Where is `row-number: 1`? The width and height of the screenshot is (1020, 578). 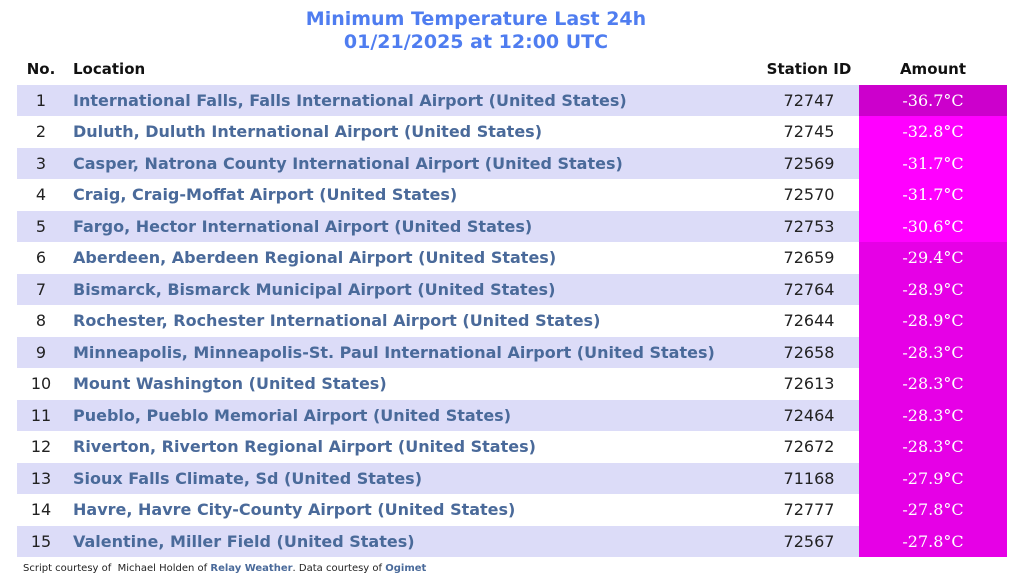
row-number: 1 is located at coordinates (41, 100).